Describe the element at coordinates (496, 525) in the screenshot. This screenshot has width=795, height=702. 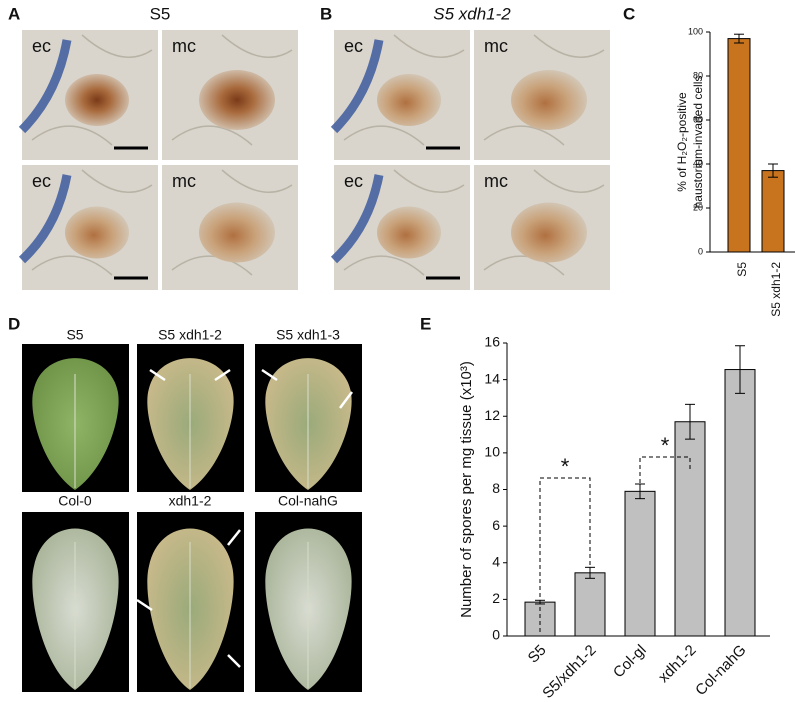
I see `y-tick-label: 6` at that location.